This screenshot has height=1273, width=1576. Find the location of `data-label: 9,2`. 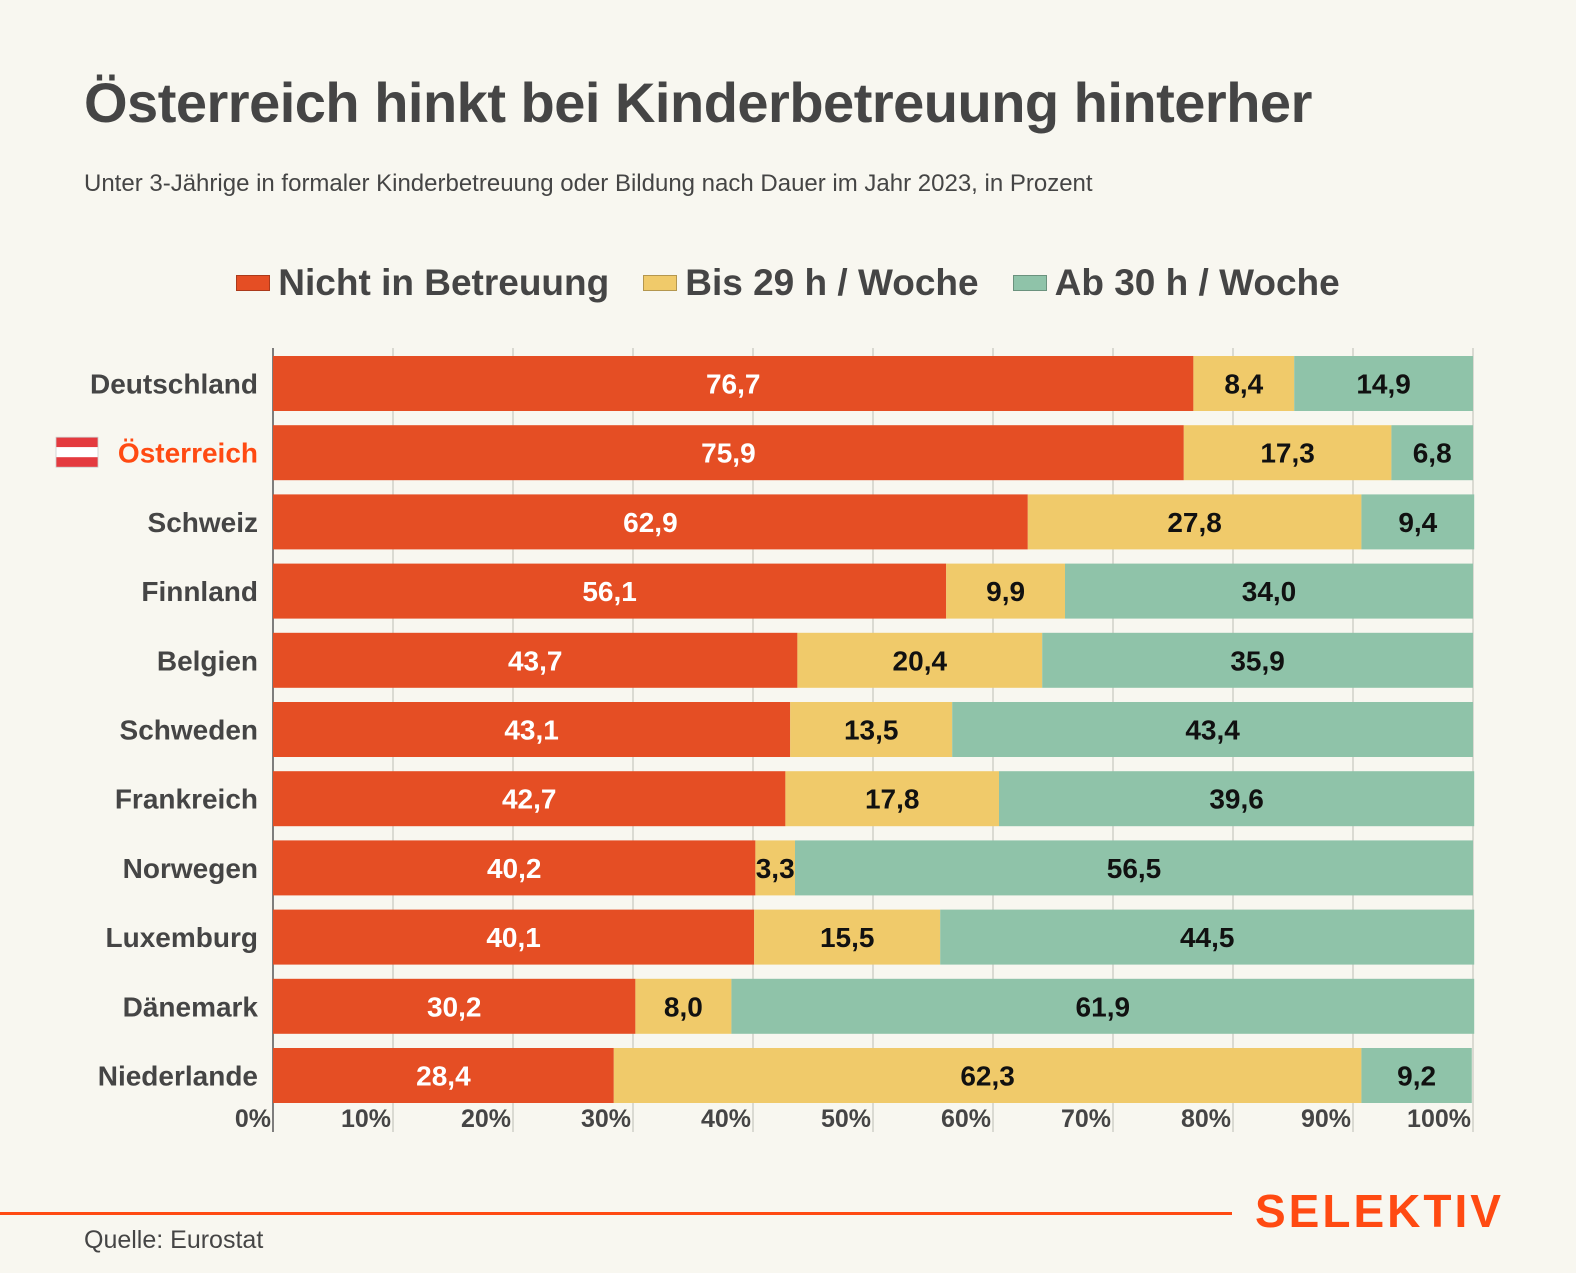

data-label: 9,2 is located at coordinates (1416, 1076).